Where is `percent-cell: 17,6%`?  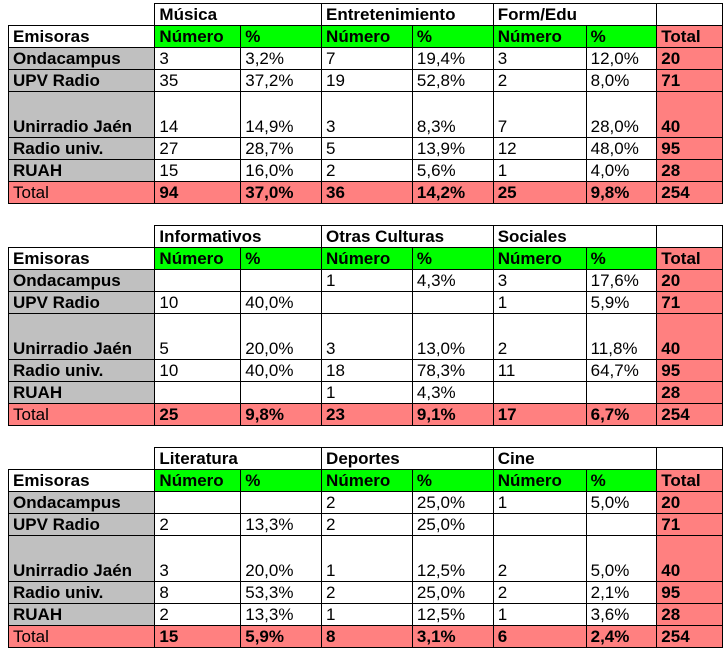
percent-cell: 17,6% is located at coordinates (621, 280).